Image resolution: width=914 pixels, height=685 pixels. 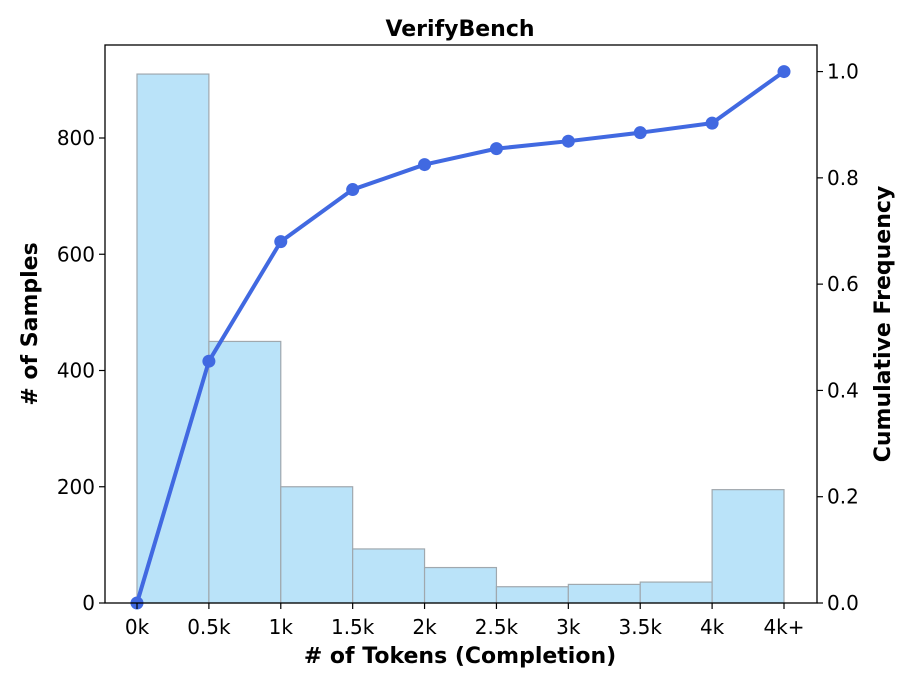 What do you see at coordinates (883, 324) in the screenshot?
I see `y2-axis-title: Cumulative Frequency` at bounding box center [883, 324].